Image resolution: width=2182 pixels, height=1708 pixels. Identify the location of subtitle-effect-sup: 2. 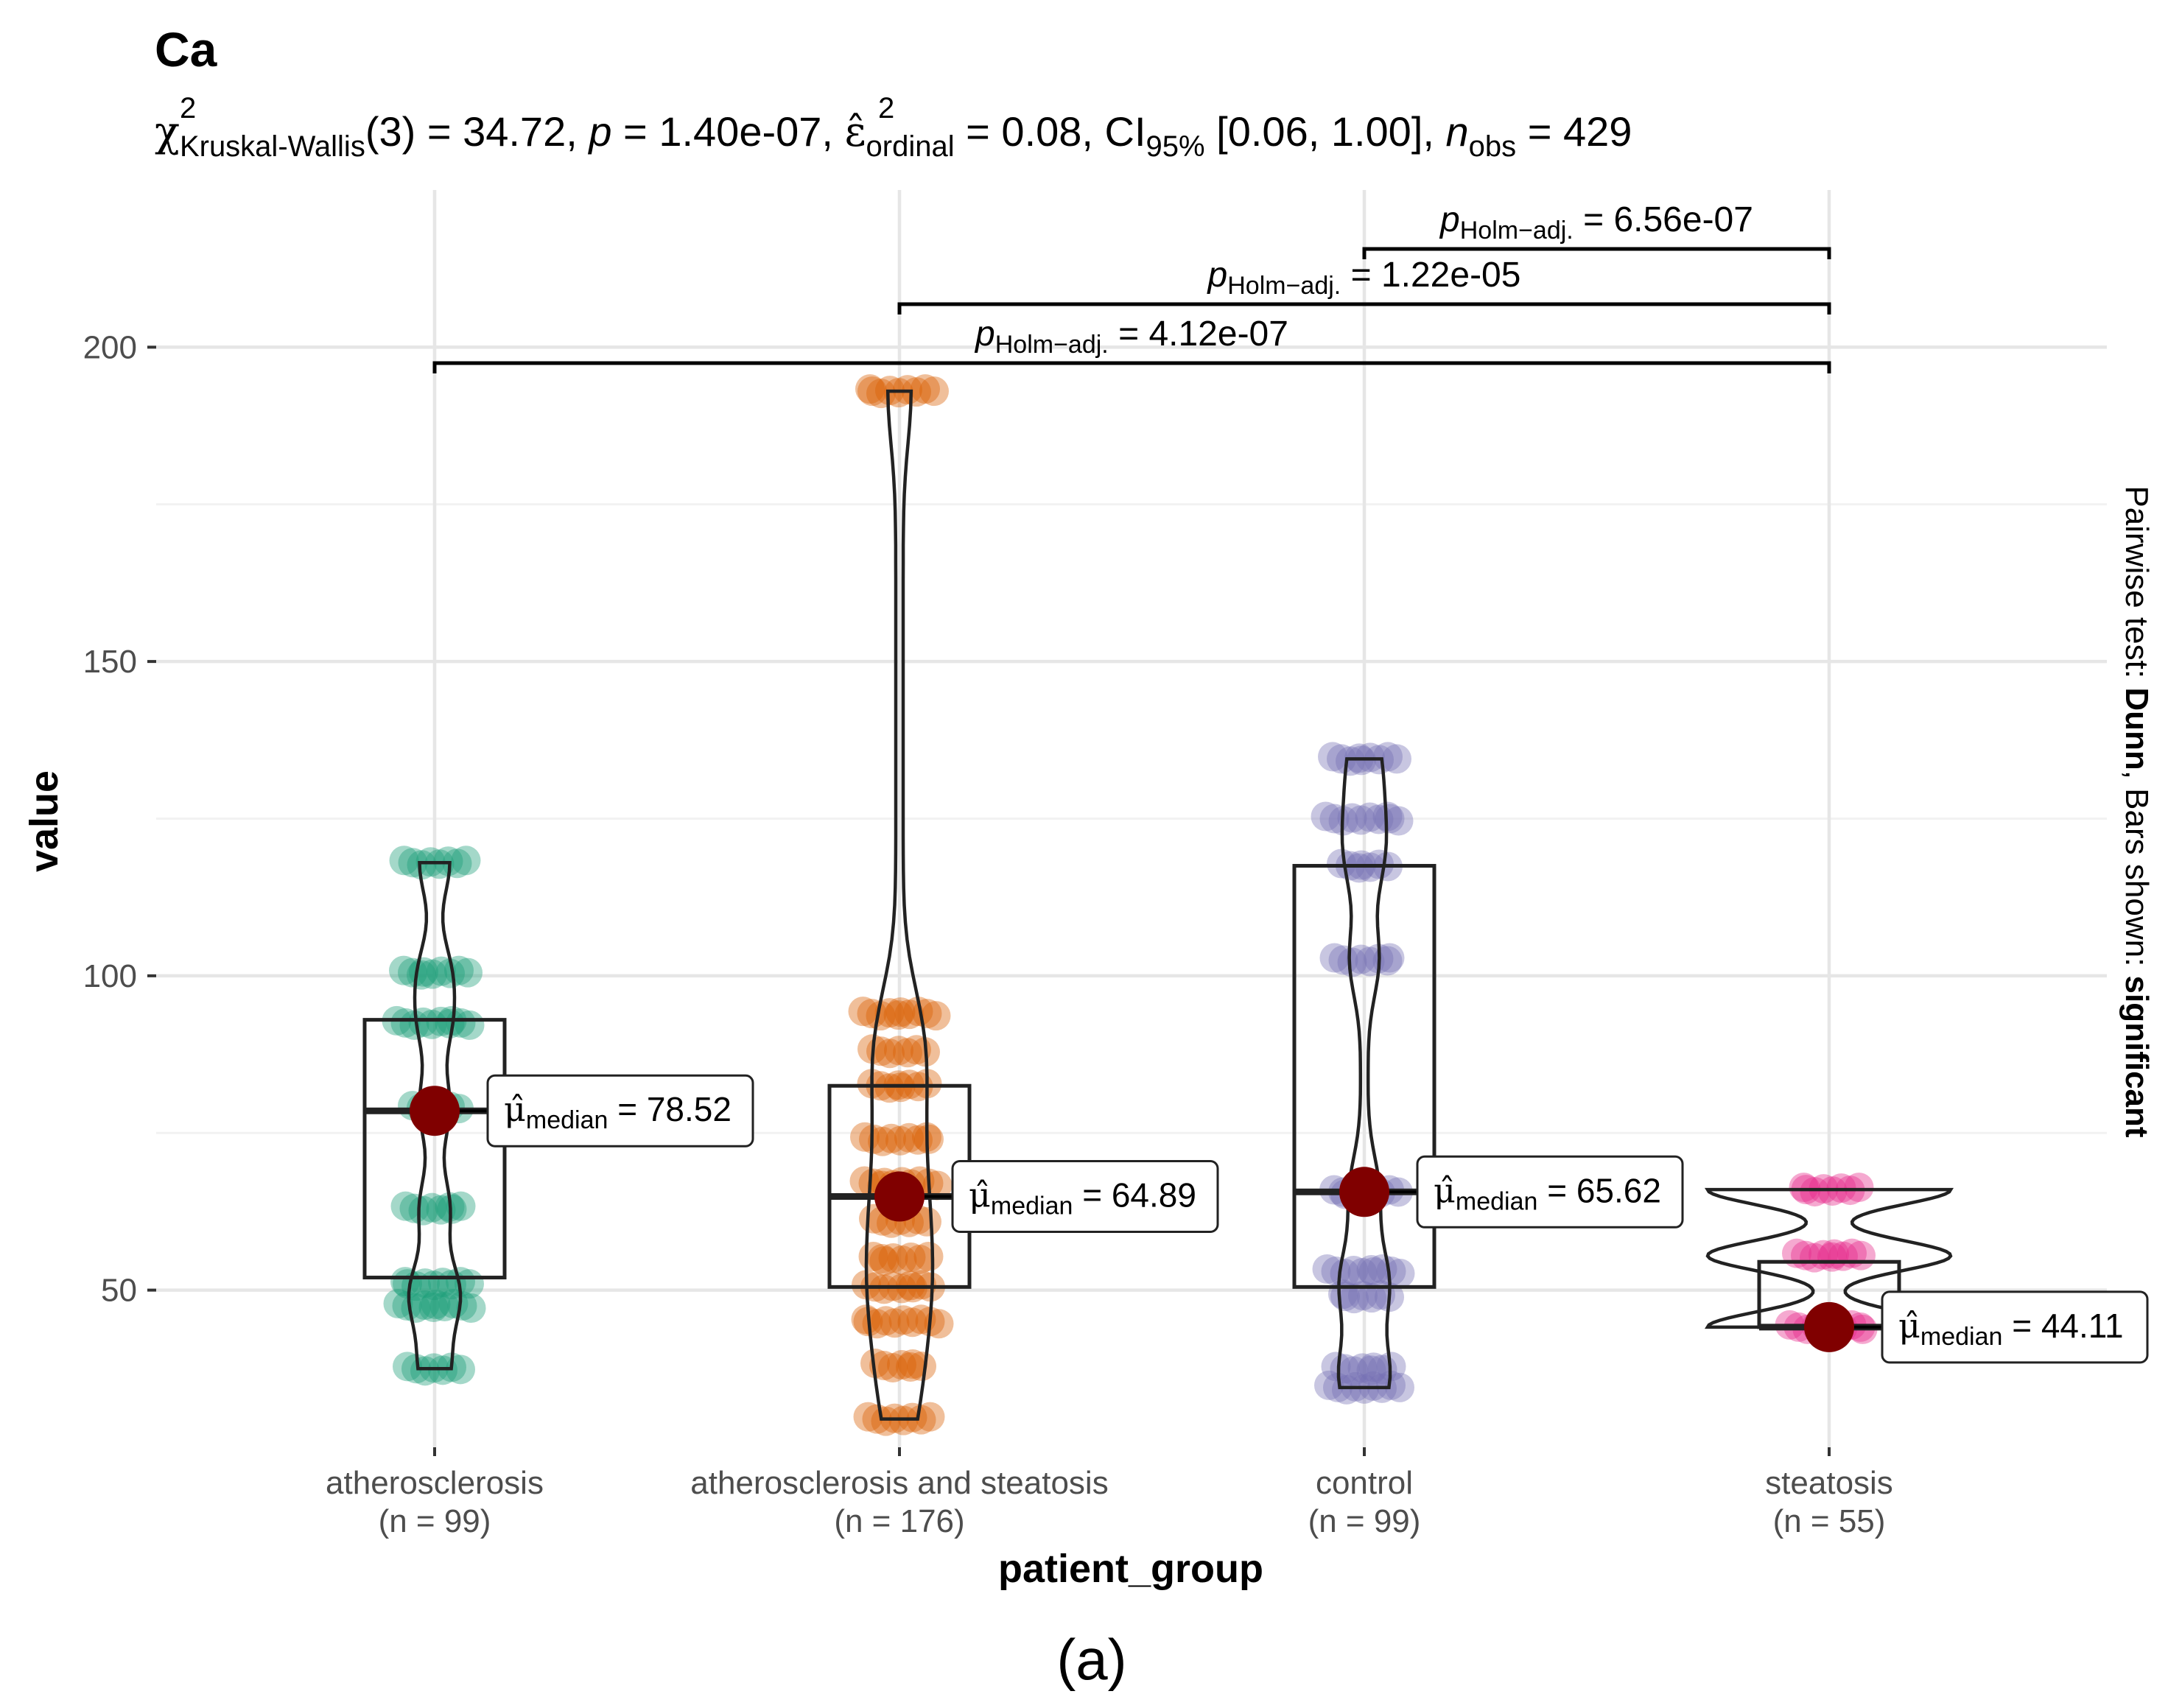
(886, 108).